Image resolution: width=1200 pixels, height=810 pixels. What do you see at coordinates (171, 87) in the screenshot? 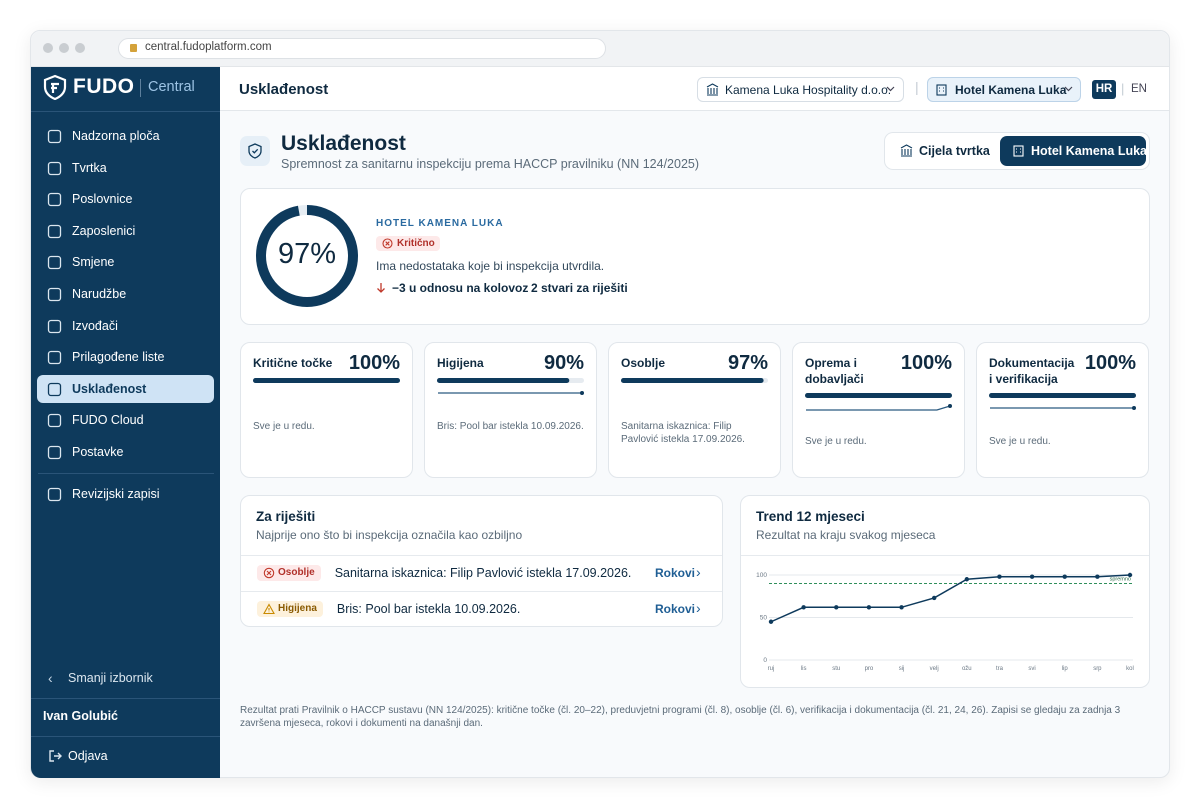
I see `product: Central` at bounding box center [171, 87].